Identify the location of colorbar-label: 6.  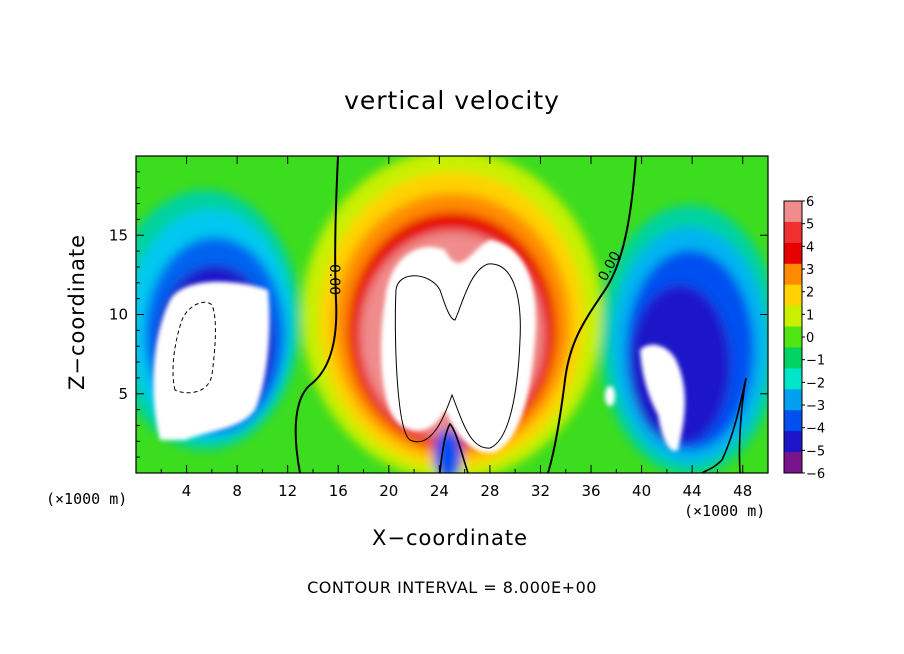
(810, 202).